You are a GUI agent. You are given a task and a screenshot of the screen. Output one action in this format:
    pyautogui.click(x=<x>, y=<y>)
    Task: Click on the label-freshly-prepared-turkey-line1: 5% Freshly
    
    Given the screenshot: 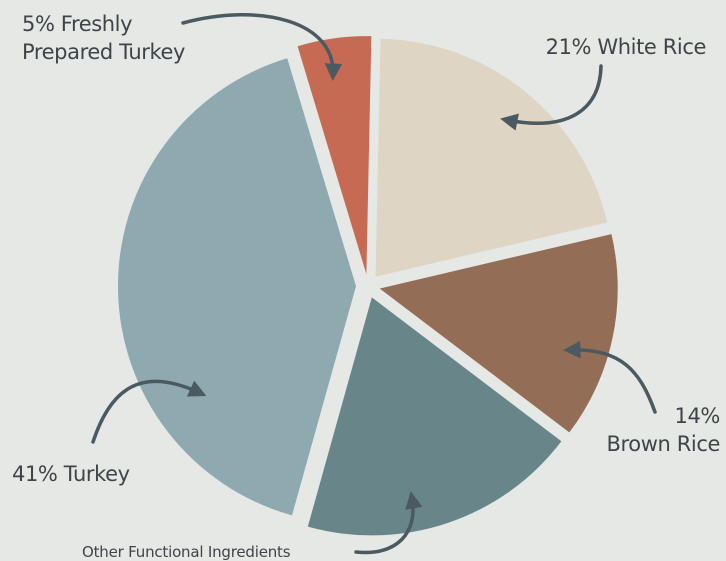 What is the action you would take?
    pyautogui.click(x=77, y=24)
    